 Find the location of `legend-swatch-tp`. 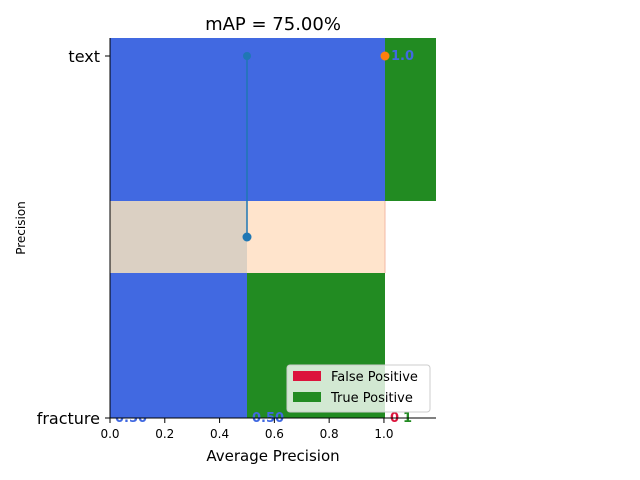

legend-swatch-tp is located at coordinates (307, 397).